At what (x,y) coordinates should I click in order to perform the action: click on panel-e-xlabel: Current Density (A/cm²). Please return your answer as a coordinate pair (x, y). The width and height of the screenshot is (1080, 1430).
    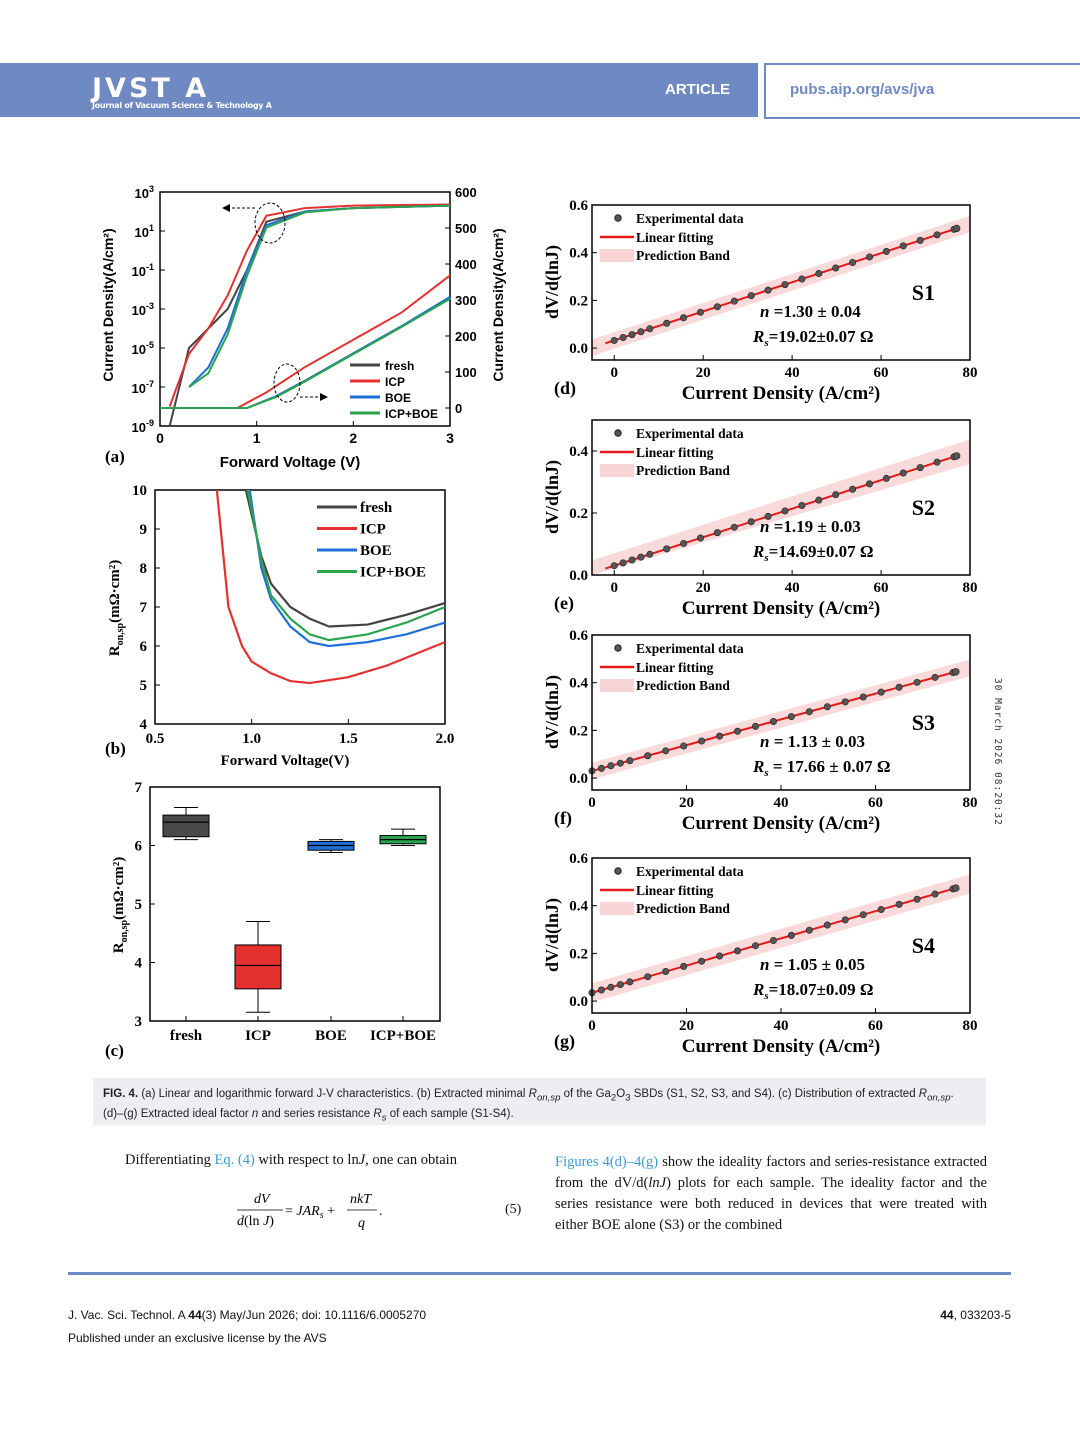
    Looking at the image, I should click on (781, 608).